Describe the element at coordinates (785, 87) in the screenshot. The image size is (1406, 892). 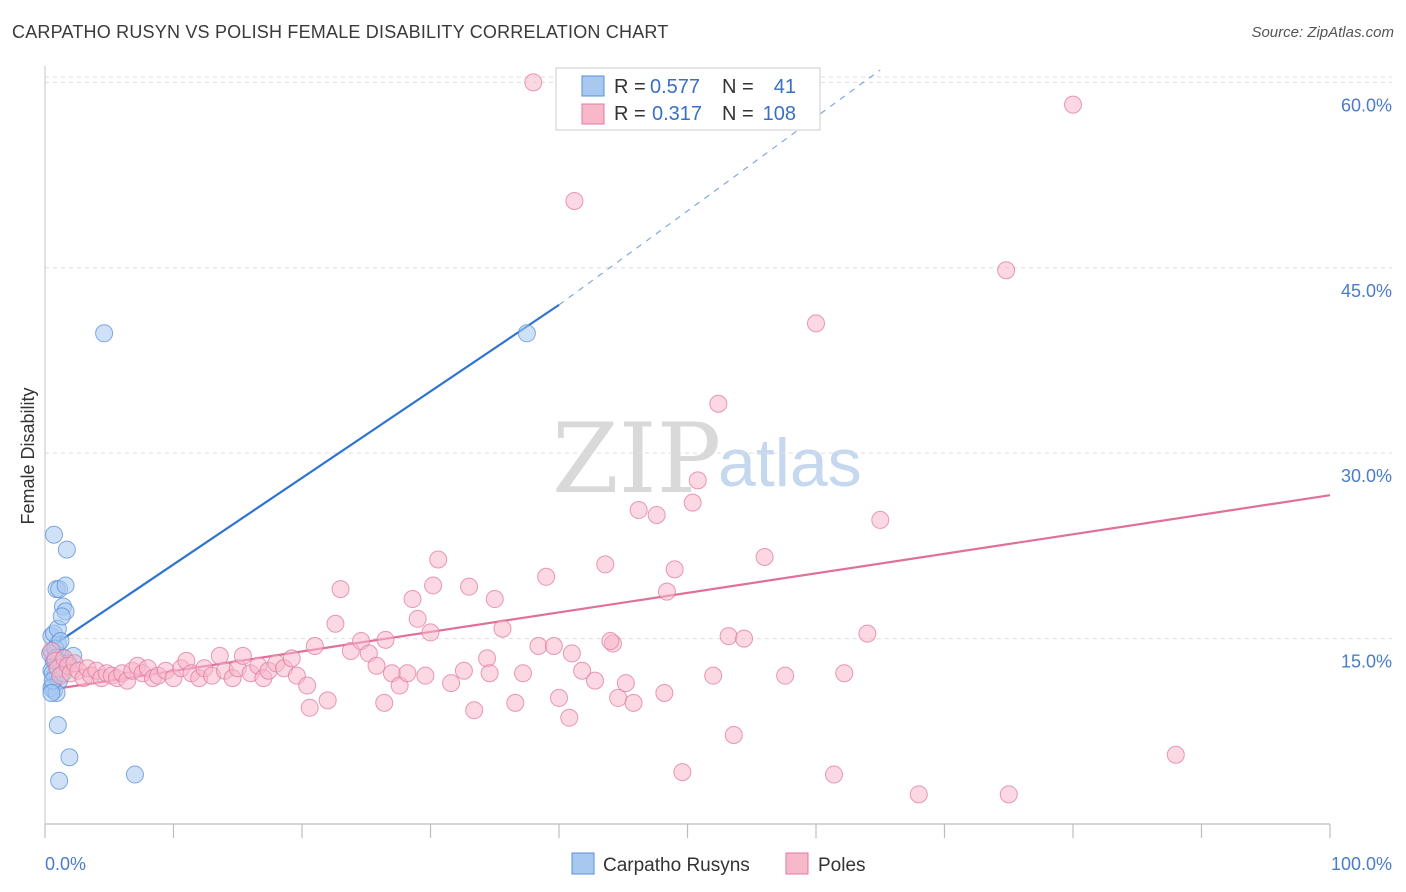
I see `legend-n-value-1: 41` at that location.